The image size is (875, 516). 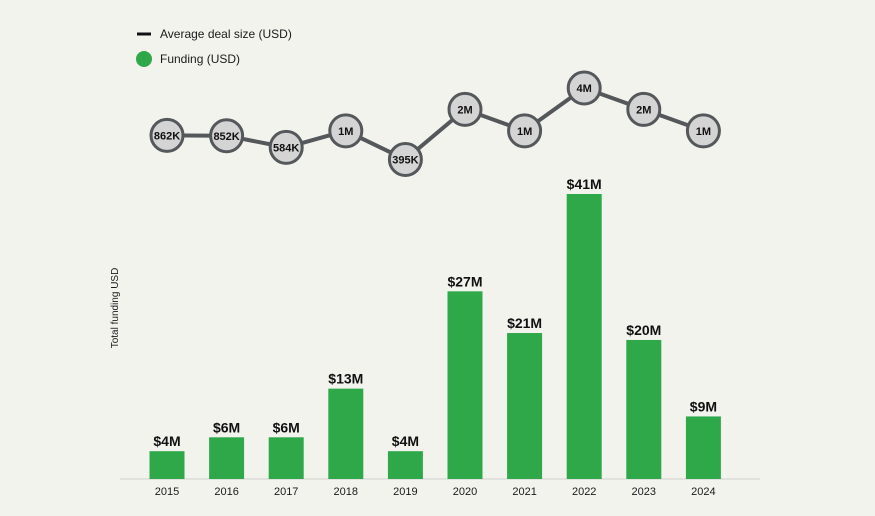 I want to click on deal-size-node-2020, so click(x=465, y=109).